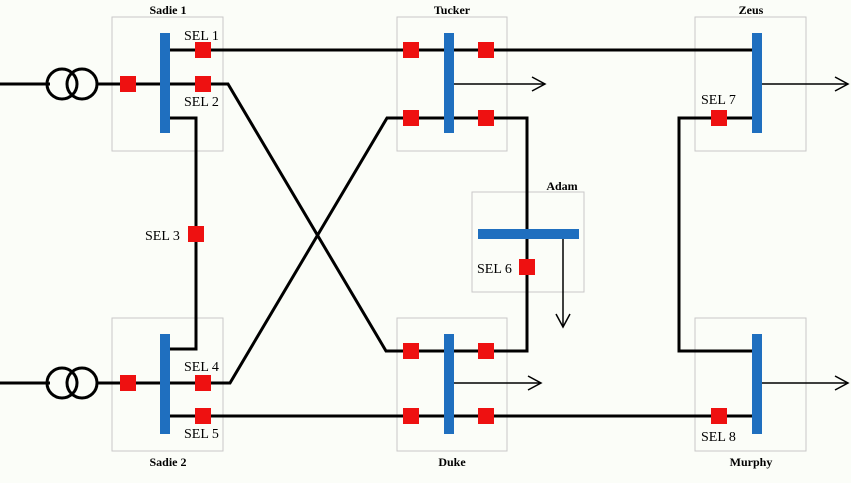  What do you see at coordinates (757, 384) in the screenshot?
I see `bus-bar-murphy` at bounding box center [757, 384].